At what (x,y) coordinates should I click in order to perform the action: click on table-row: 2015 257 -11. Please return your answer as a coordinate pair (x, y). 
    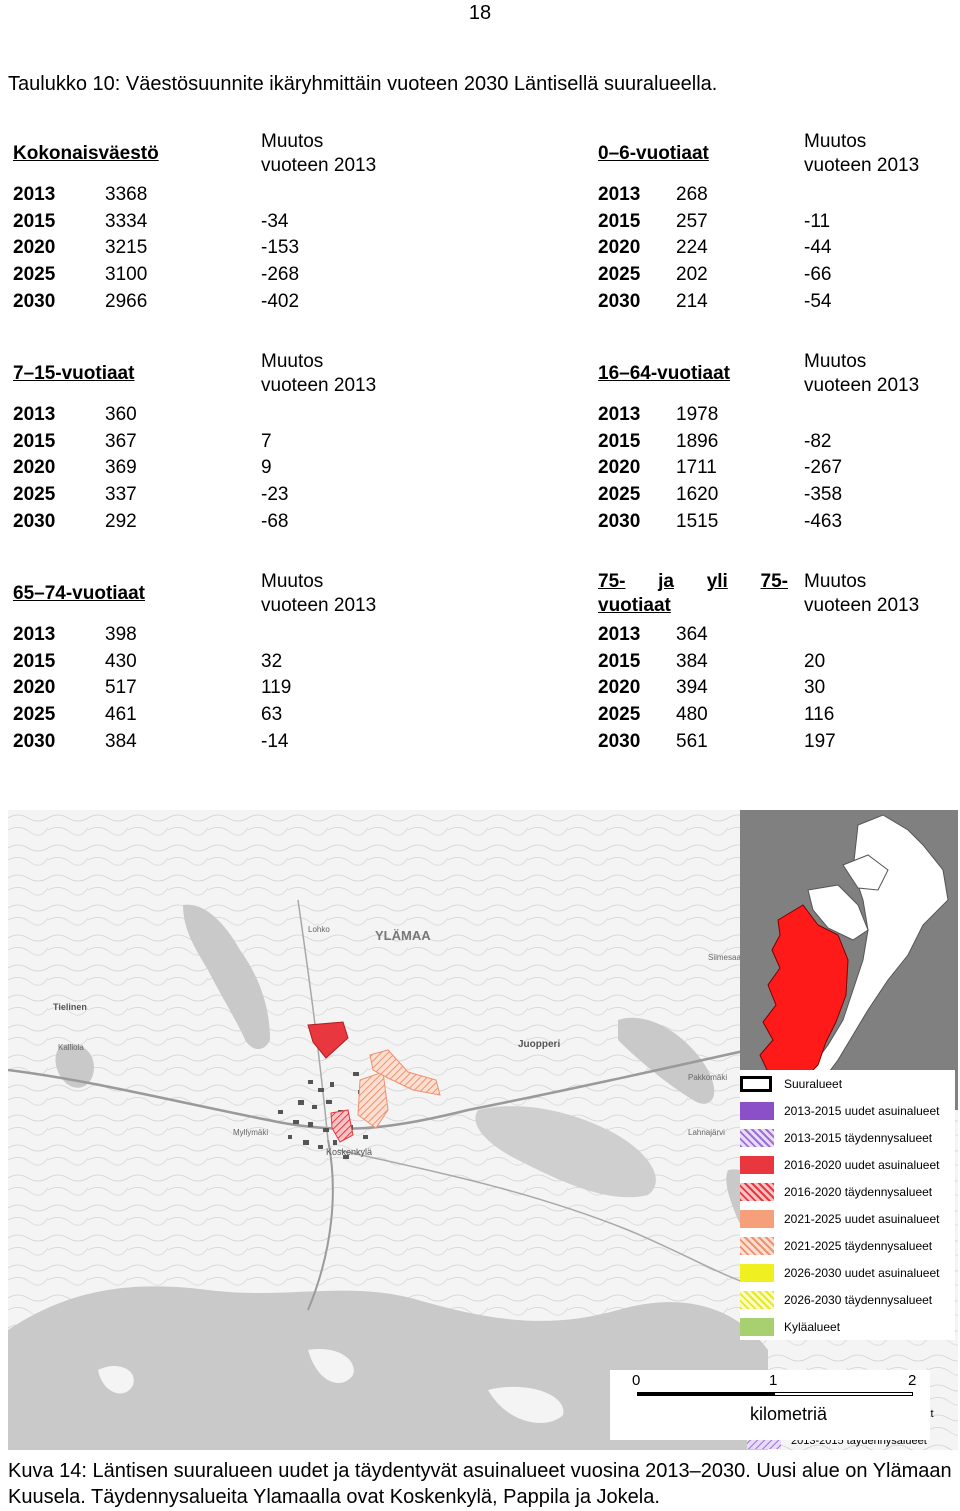
    Looking at the image, I should click on (714, 221).